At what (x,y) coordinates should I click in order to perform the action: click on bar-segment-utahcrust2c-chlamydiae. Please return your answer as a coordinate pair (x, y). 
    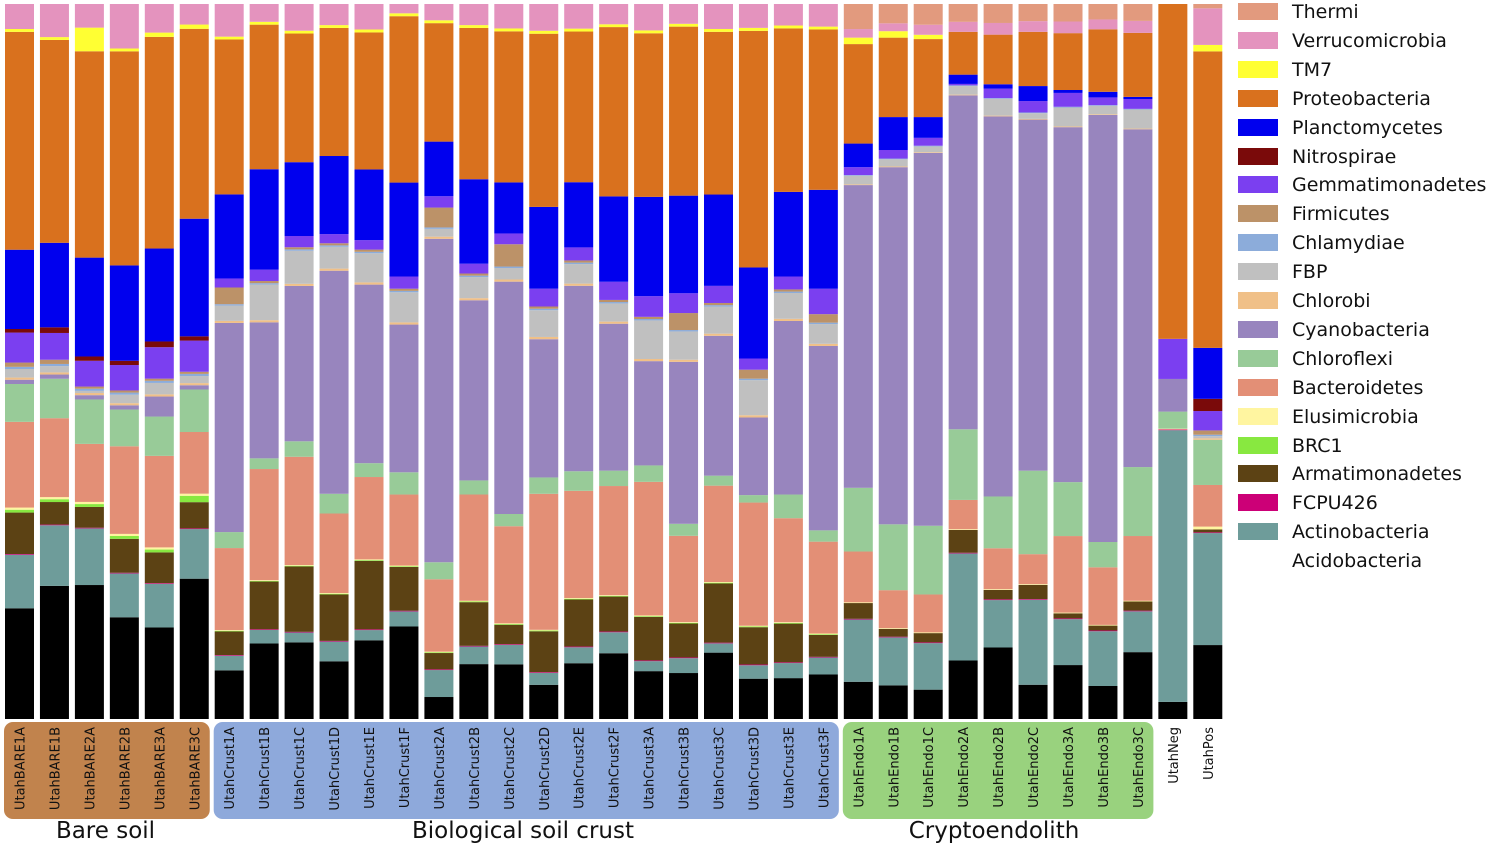
    Looking at the image, I should click on (509, 267).